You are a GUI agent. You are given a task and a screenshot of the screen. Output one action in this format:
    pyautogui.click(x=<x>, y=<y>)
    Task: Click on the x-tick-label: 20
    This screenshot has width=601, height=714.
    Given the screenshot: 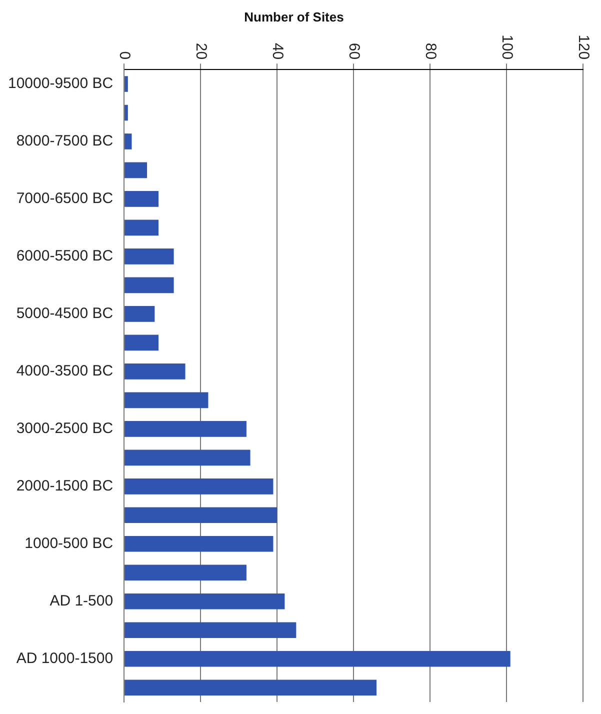 What is the action you would take?
    pyautogui.click(x=201, y=51)
    